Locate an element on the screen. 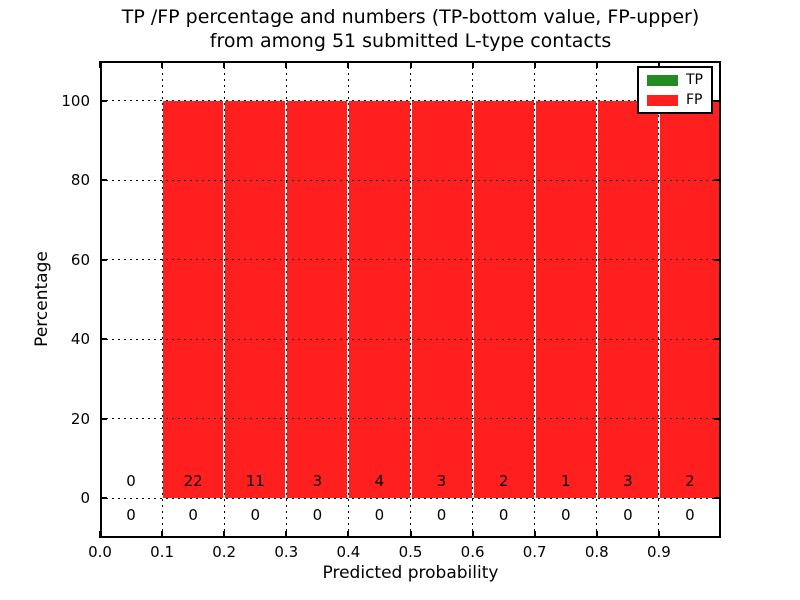 The image size is (800, 600). y-tick-label: 20 is located at coordinates (80, 418).